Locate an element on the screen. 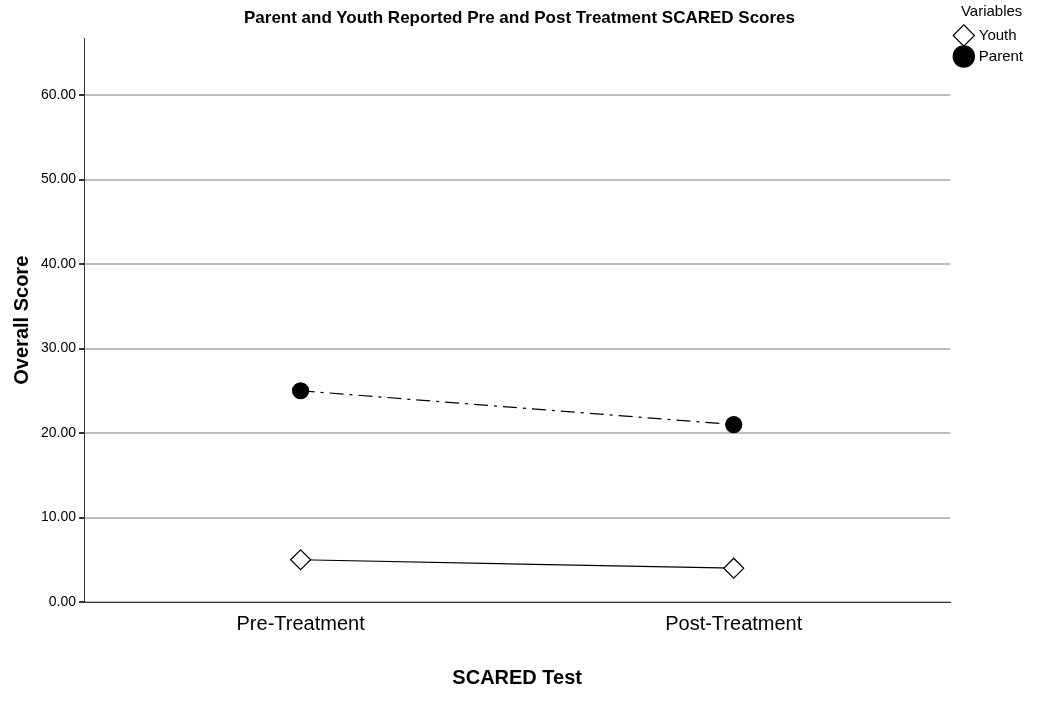 This screenshot has width=1057, height=708. y-tick-label: 10.00 is located at coordinates (58, 516).